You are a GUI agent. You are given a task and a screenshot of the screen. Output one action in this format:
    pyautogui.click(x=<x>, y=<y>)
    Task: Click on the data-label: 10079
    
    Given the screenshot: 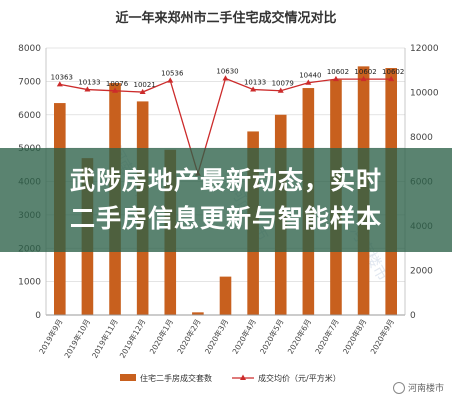 What is the action you would take?
    pyautogui.click(x=283, y=84)
    